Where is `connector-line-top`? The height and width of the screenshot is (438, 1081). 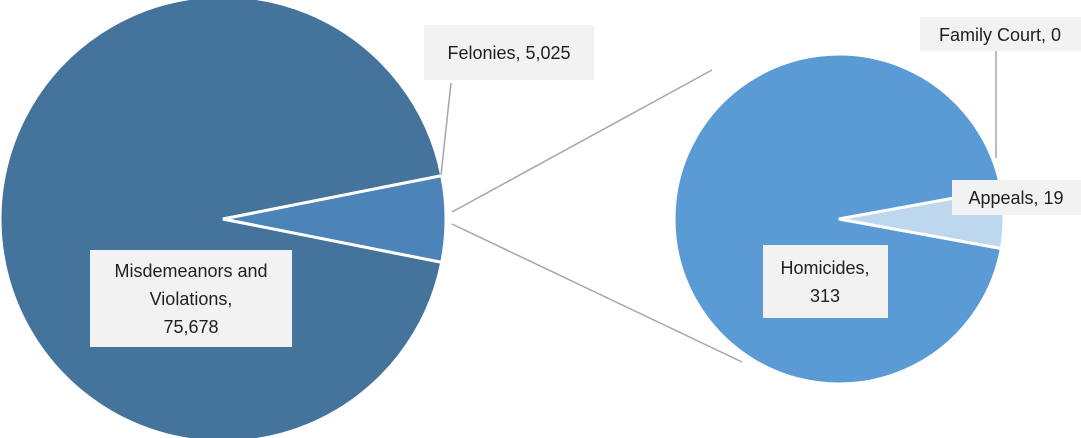 connector-line-top is located at coordinates (582, 141).